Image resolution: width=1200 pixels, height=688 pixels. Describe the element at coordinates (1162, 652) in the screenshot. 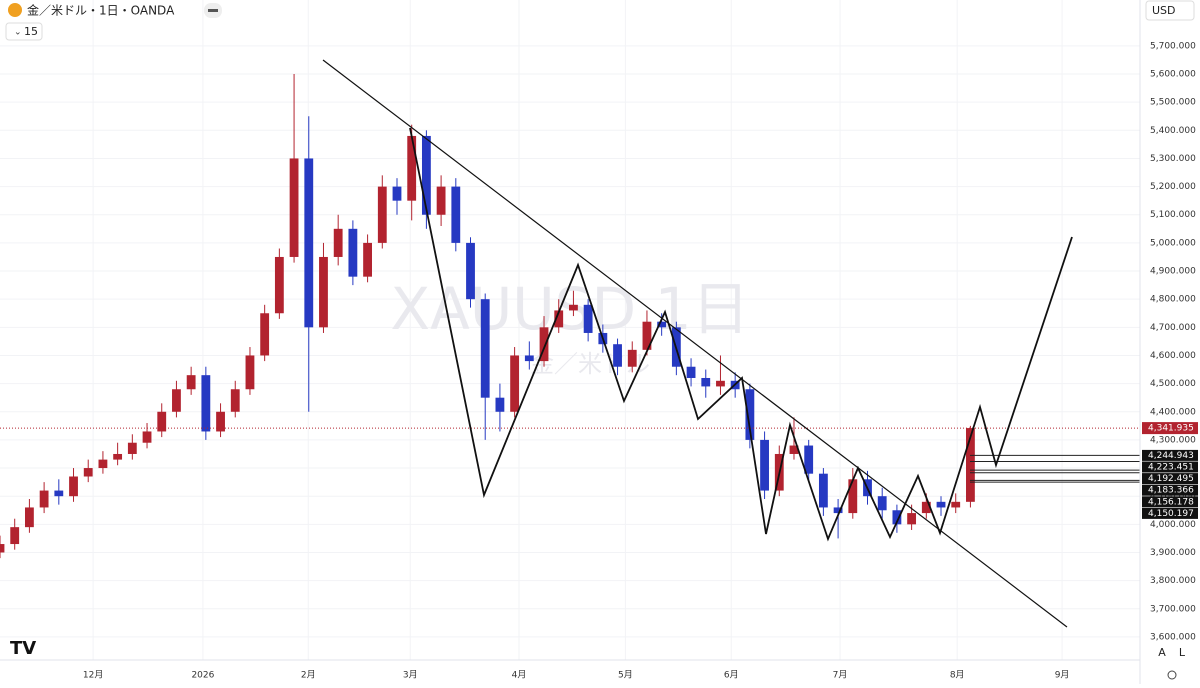

I see `scale-button: A` at that location.